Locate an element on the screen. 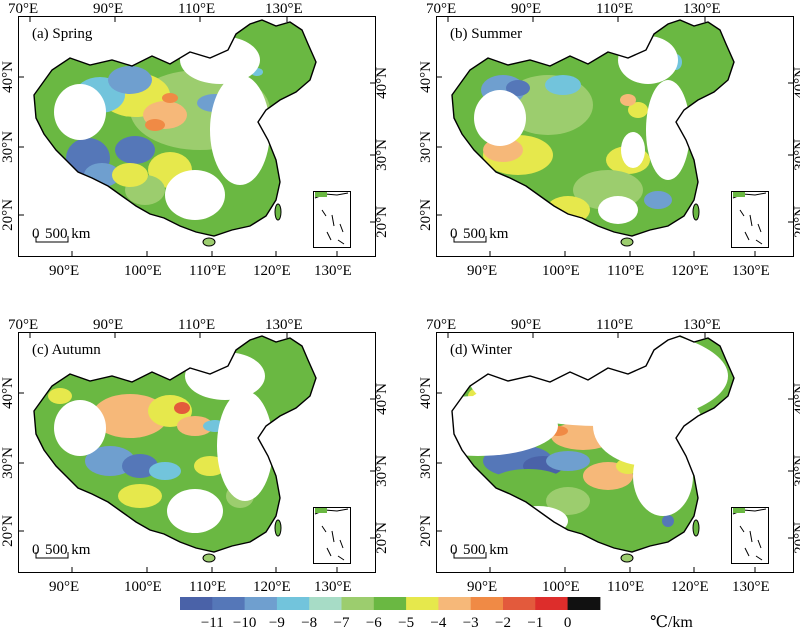 The height and width of the screenshot is (634, 800). legend-tick-label: −10 is located at coordinates (244, 622).